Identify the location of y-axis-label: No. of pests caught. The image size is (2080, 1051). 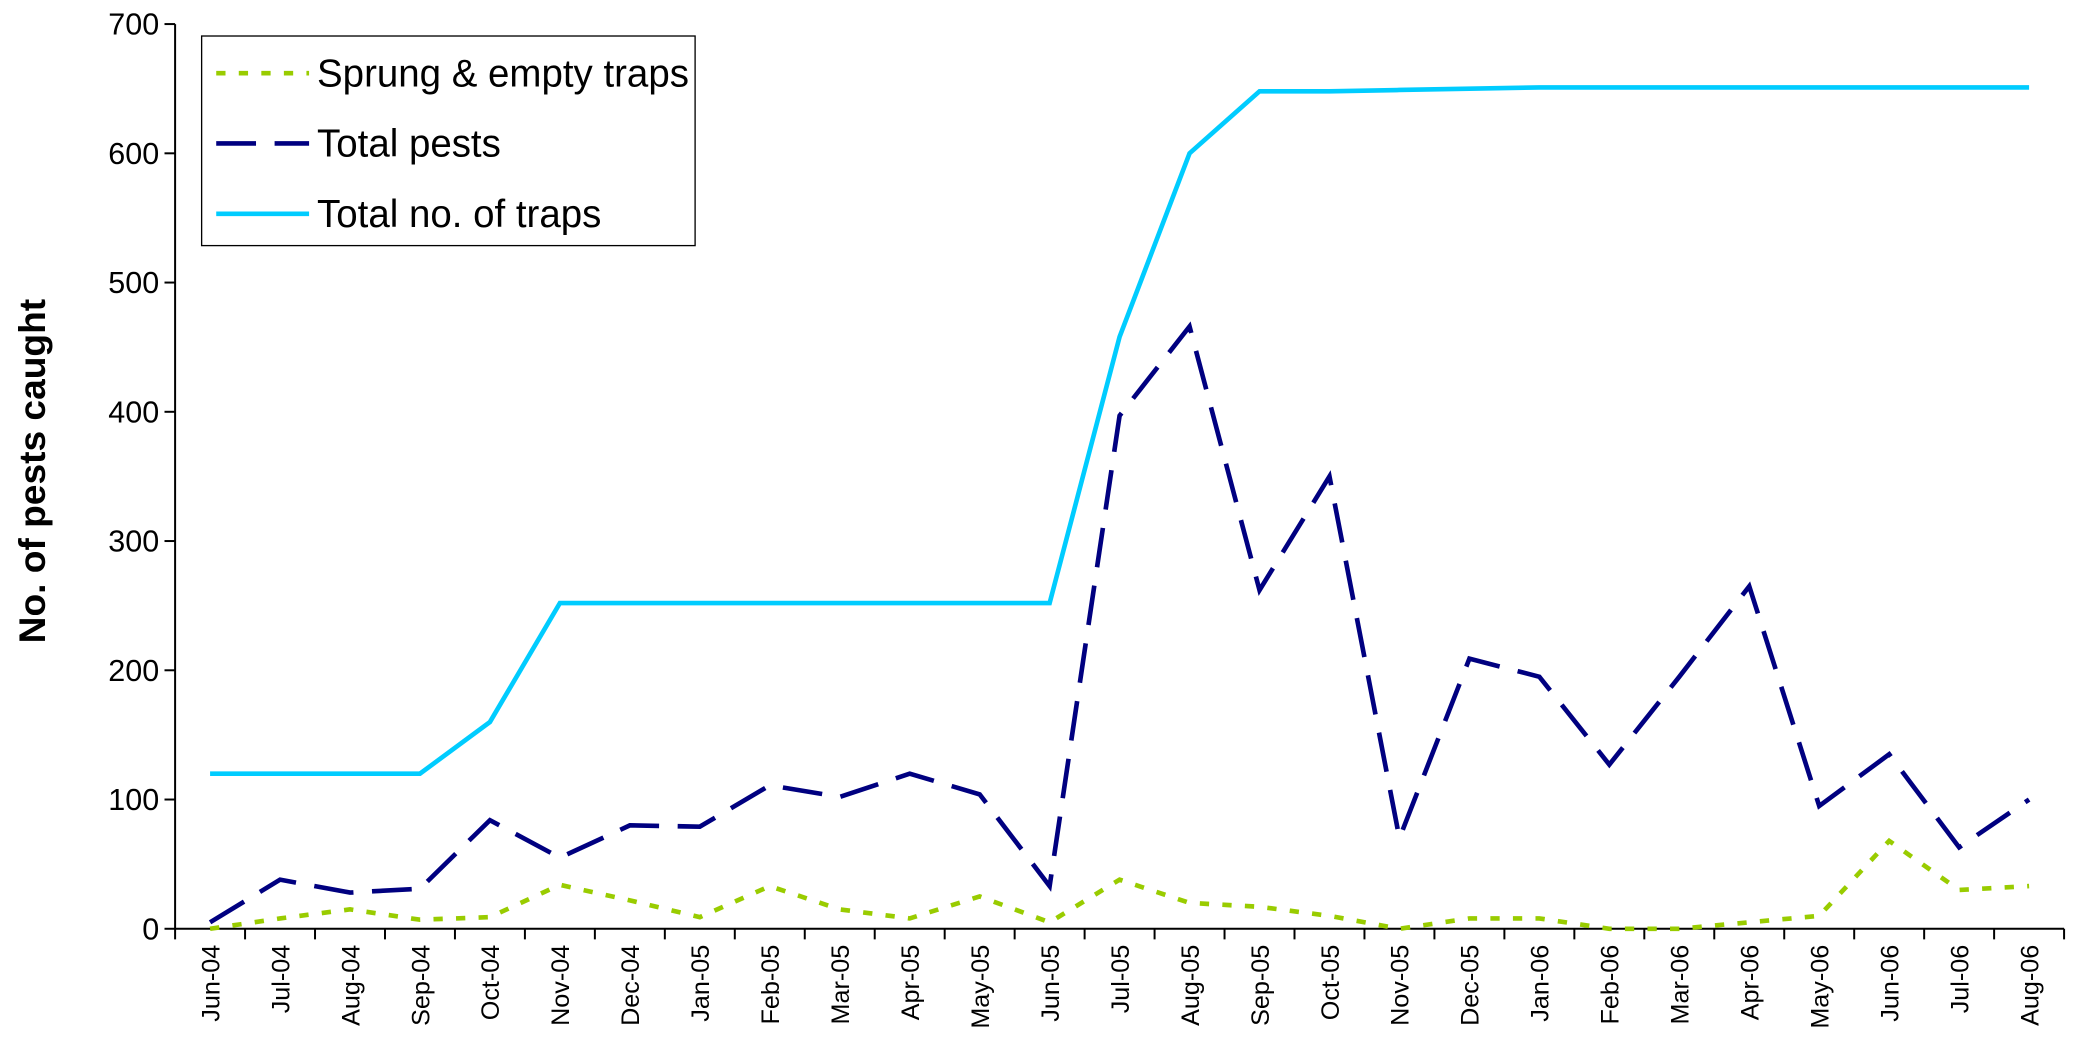
(32, 471).